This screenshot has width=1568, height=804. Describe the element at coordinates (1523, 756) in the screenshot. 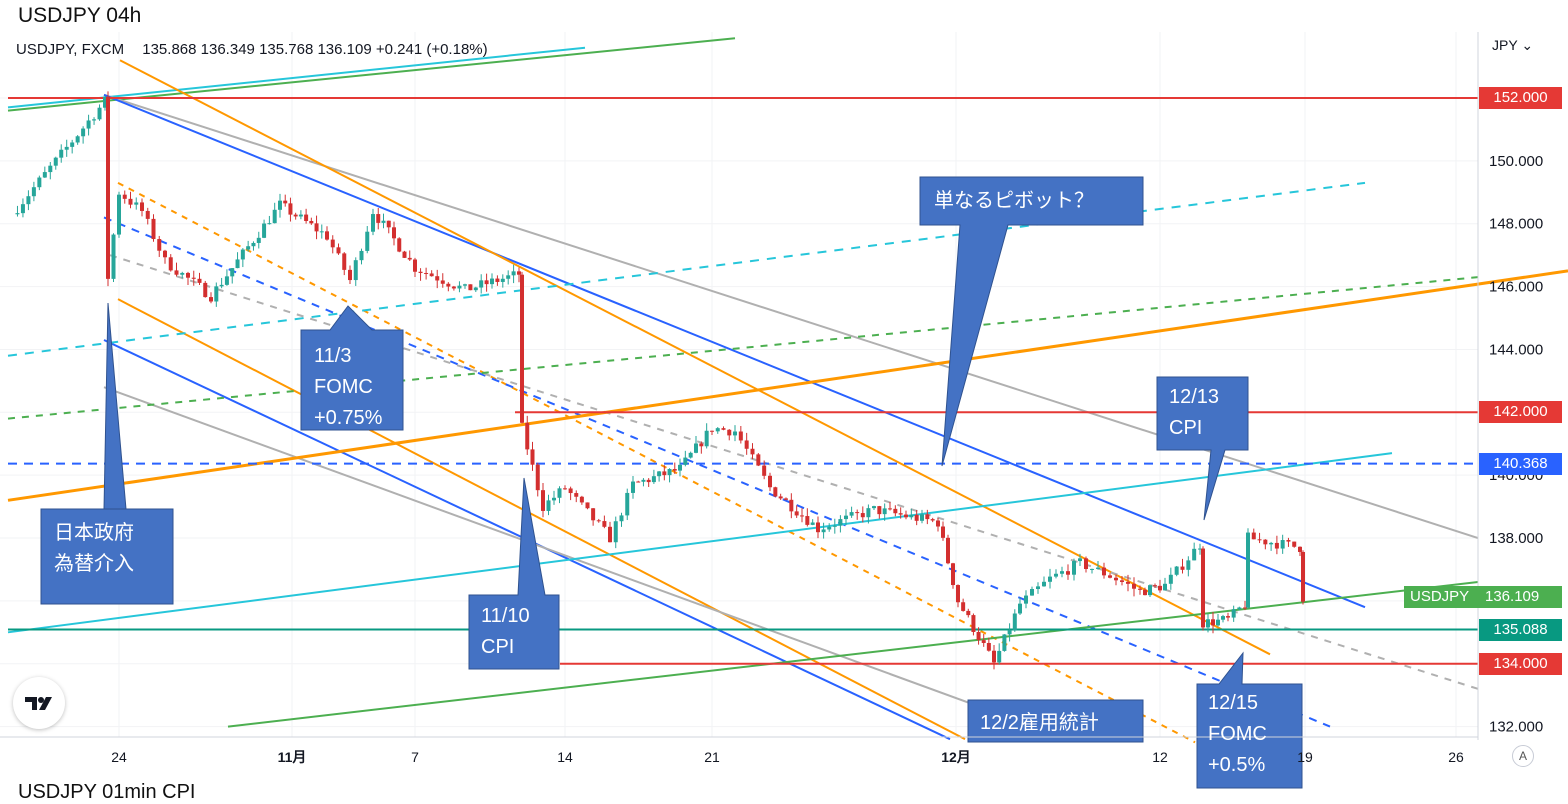

I see `auto-scale-button: A` at that location.